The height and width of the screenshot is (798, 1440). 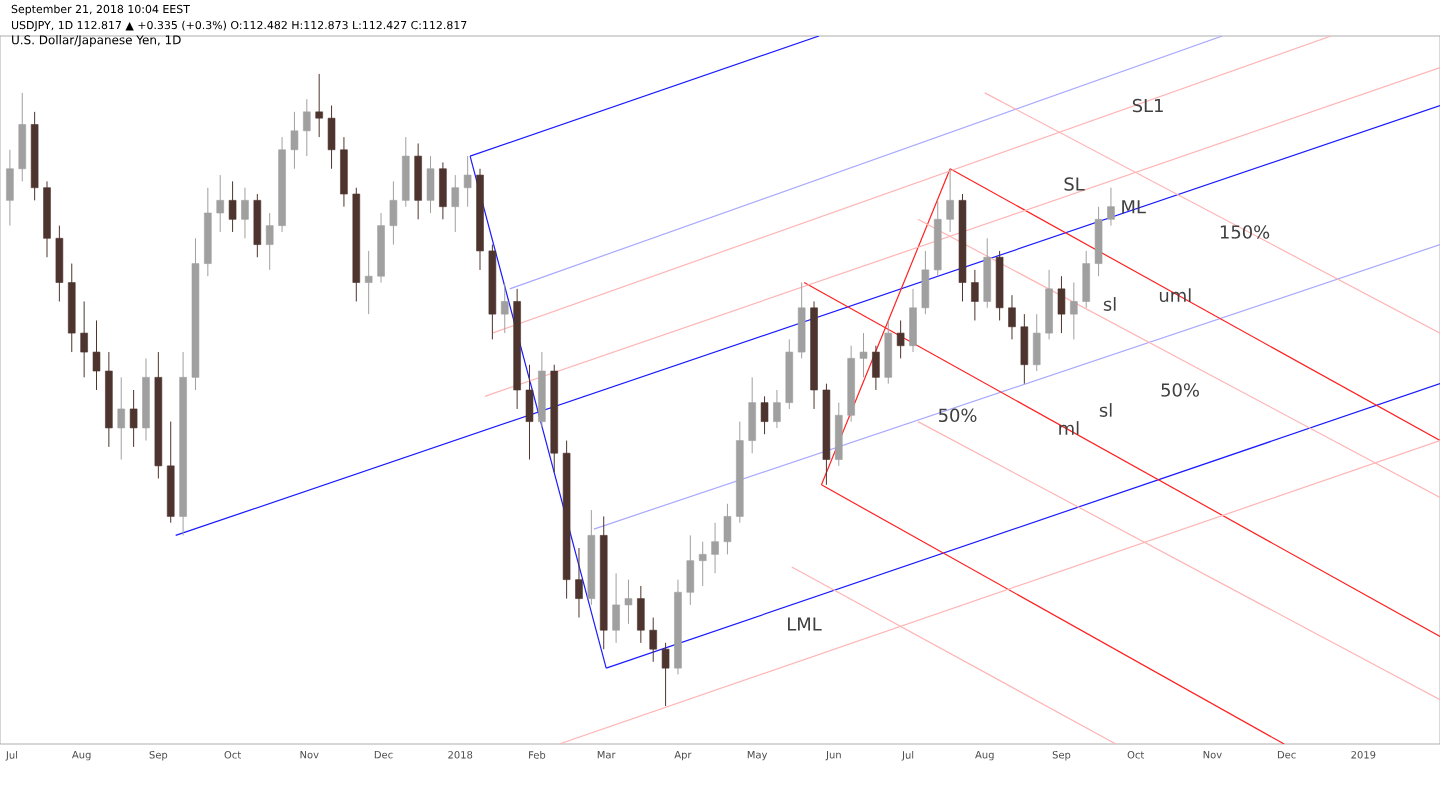 I want to click on annotation: LML, so click(x=805, y=624).